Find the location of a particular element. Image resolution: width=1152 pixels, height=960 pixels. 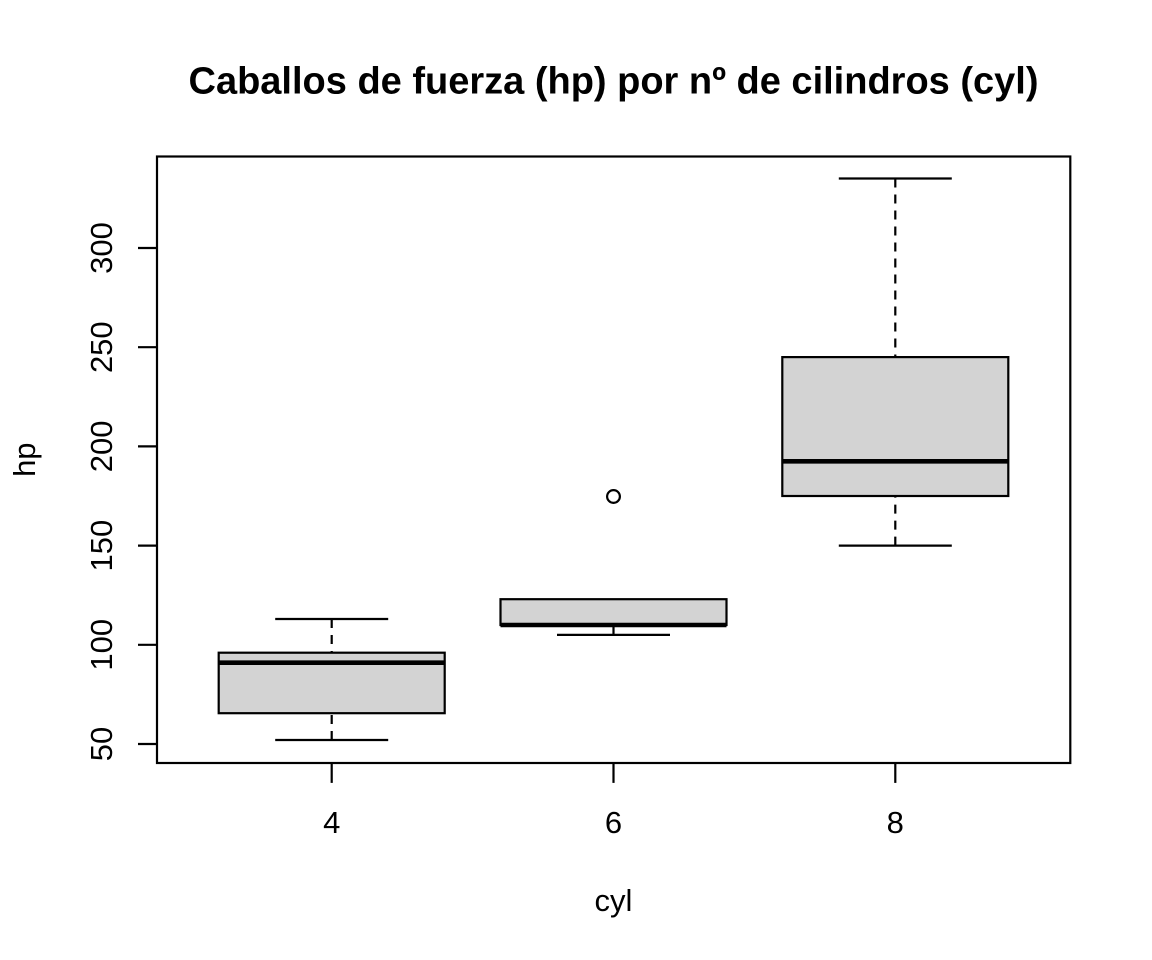

svg-text: 50 is located at coordinates (101, 744).